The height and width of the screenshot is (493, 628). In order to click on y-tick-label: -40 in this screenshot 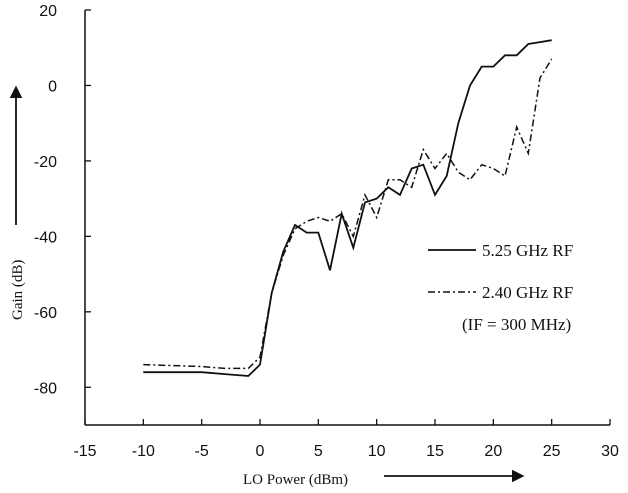, I will do `click(45, 237)`.